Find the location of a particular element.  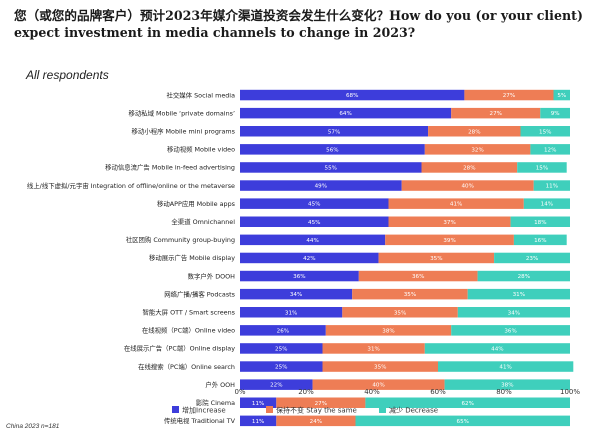

category-label: 移动展示广告 Mobile display is located at coordinates (192, 257).